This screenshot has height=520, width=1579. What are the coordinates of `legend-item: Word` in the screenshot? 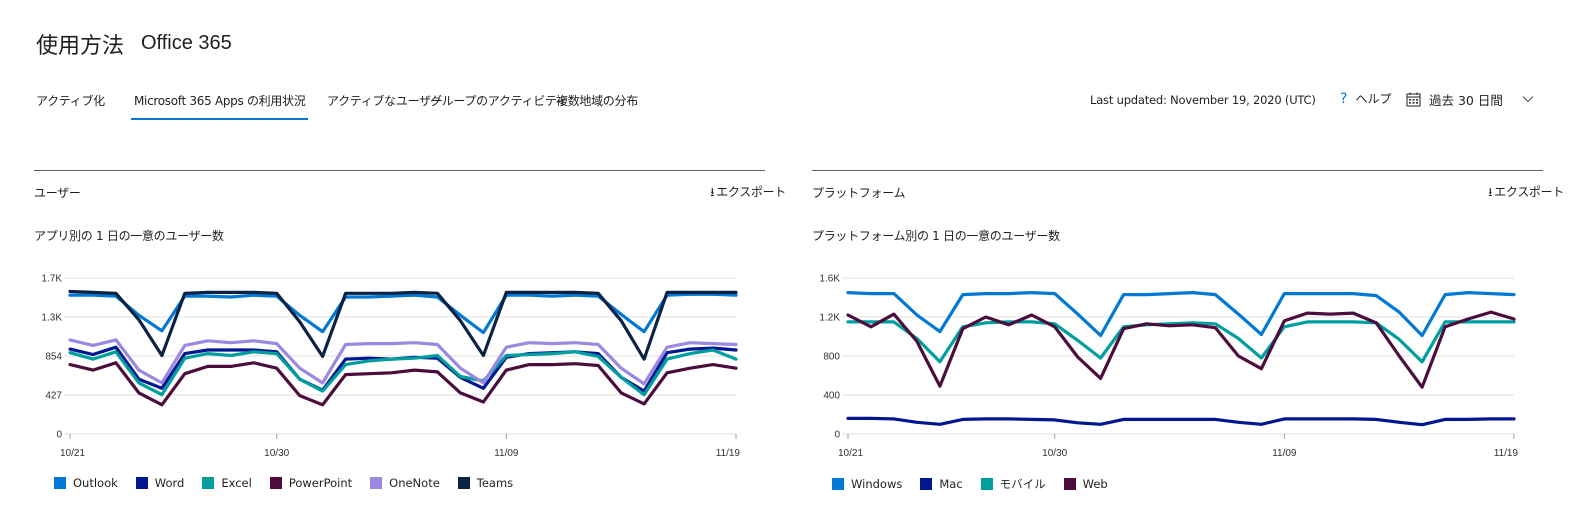 It's located at (160, 483).